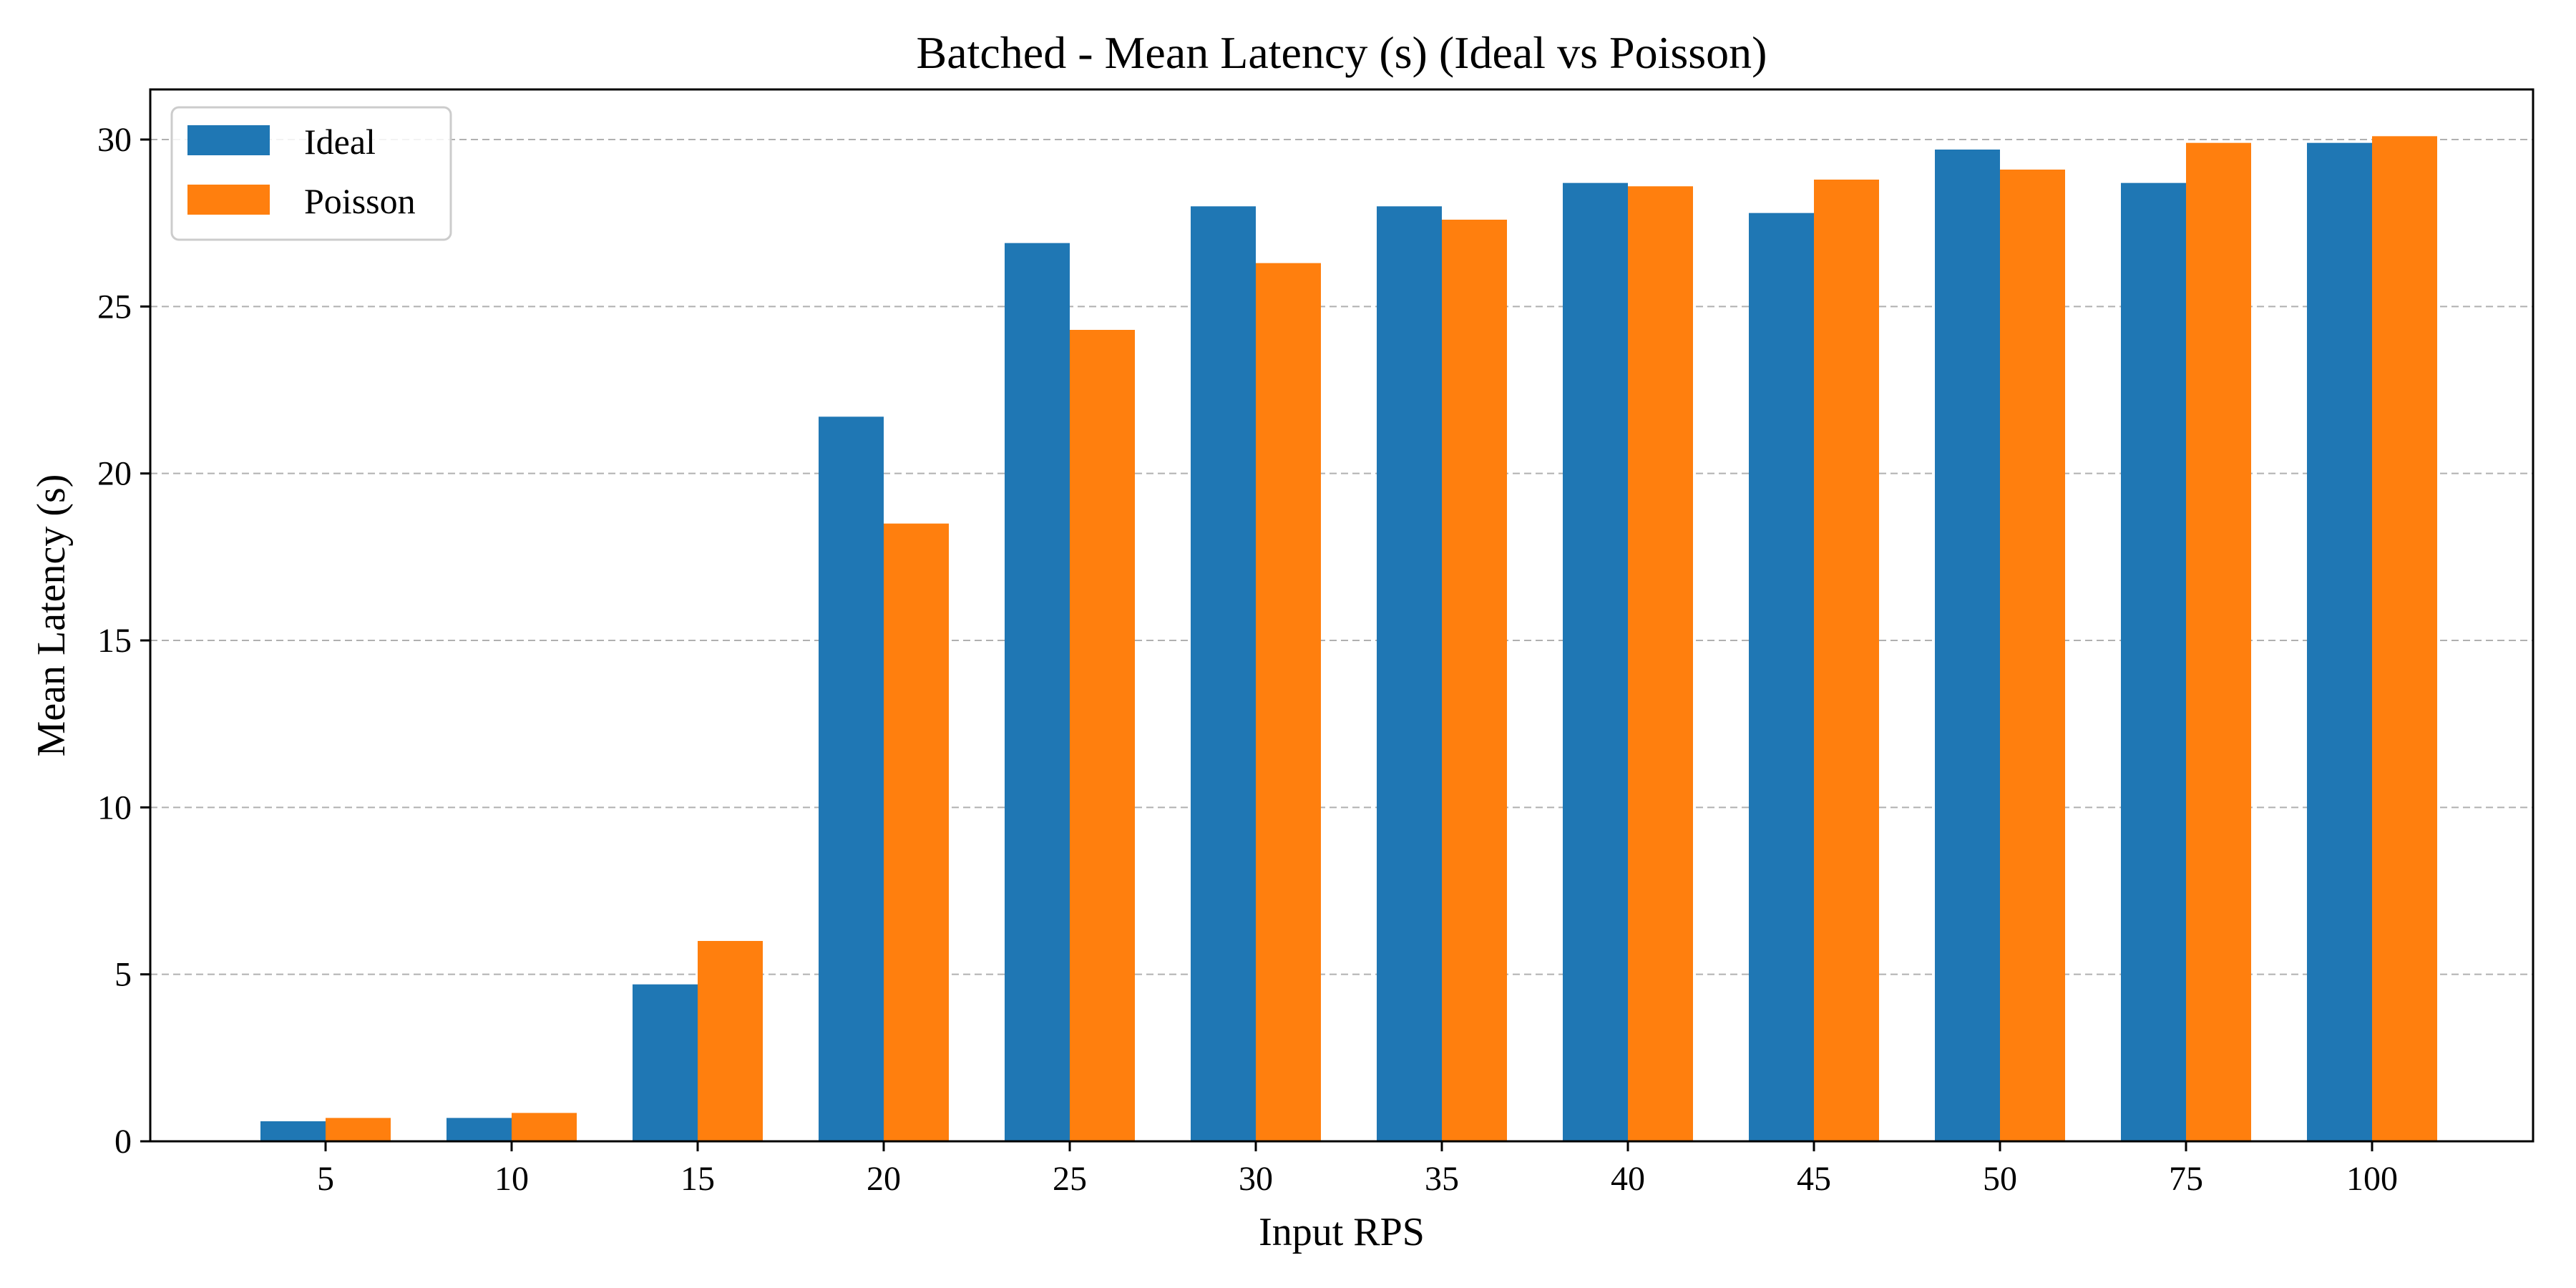 The width and height of the screenshot is (2576, 1288). I want to click on x-tick-label: 20, so click(884, 1179).